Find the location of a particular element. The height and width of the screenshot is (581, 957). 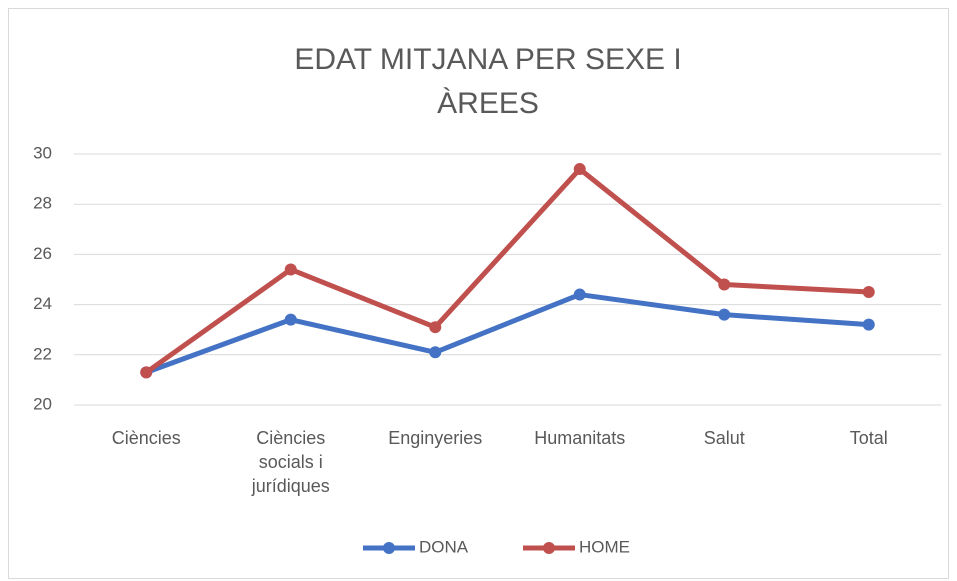

y-tick-label: 30 is located at coordinates (42, 152).